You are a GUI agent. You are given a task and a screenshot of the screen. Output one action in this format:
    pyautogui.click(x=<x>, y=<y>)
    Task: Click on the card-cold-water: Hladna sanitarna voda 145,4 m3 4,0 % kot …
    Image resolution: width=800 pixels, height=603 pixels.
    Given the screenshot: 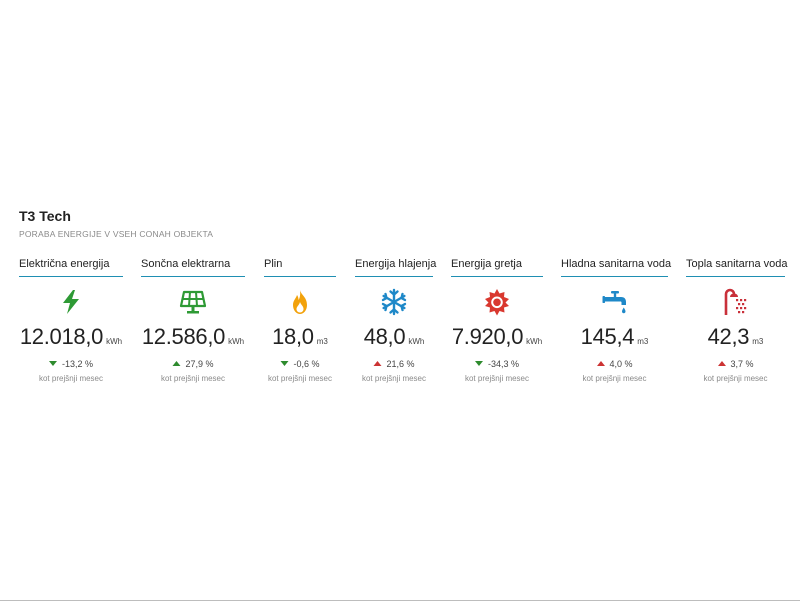 What is the action you would take?
    pyautogui.click(x=616, y=320)
    